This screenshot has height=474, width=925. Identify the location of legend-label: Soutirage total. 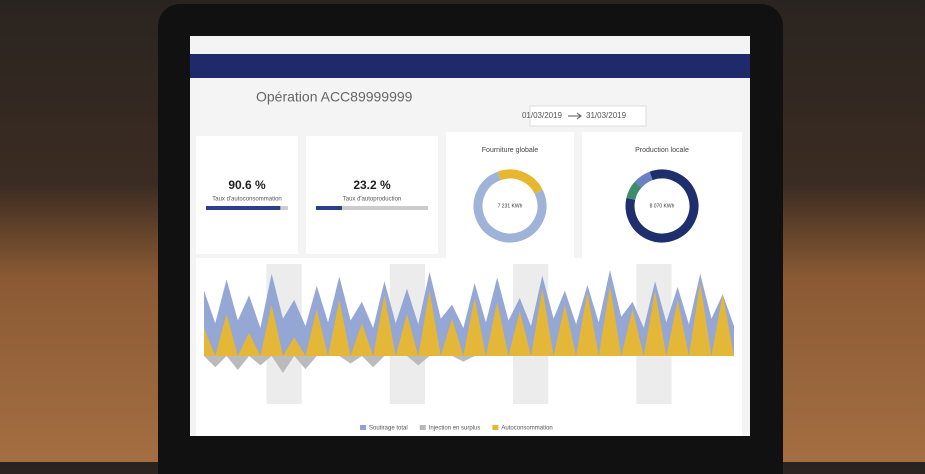
(388, 429).